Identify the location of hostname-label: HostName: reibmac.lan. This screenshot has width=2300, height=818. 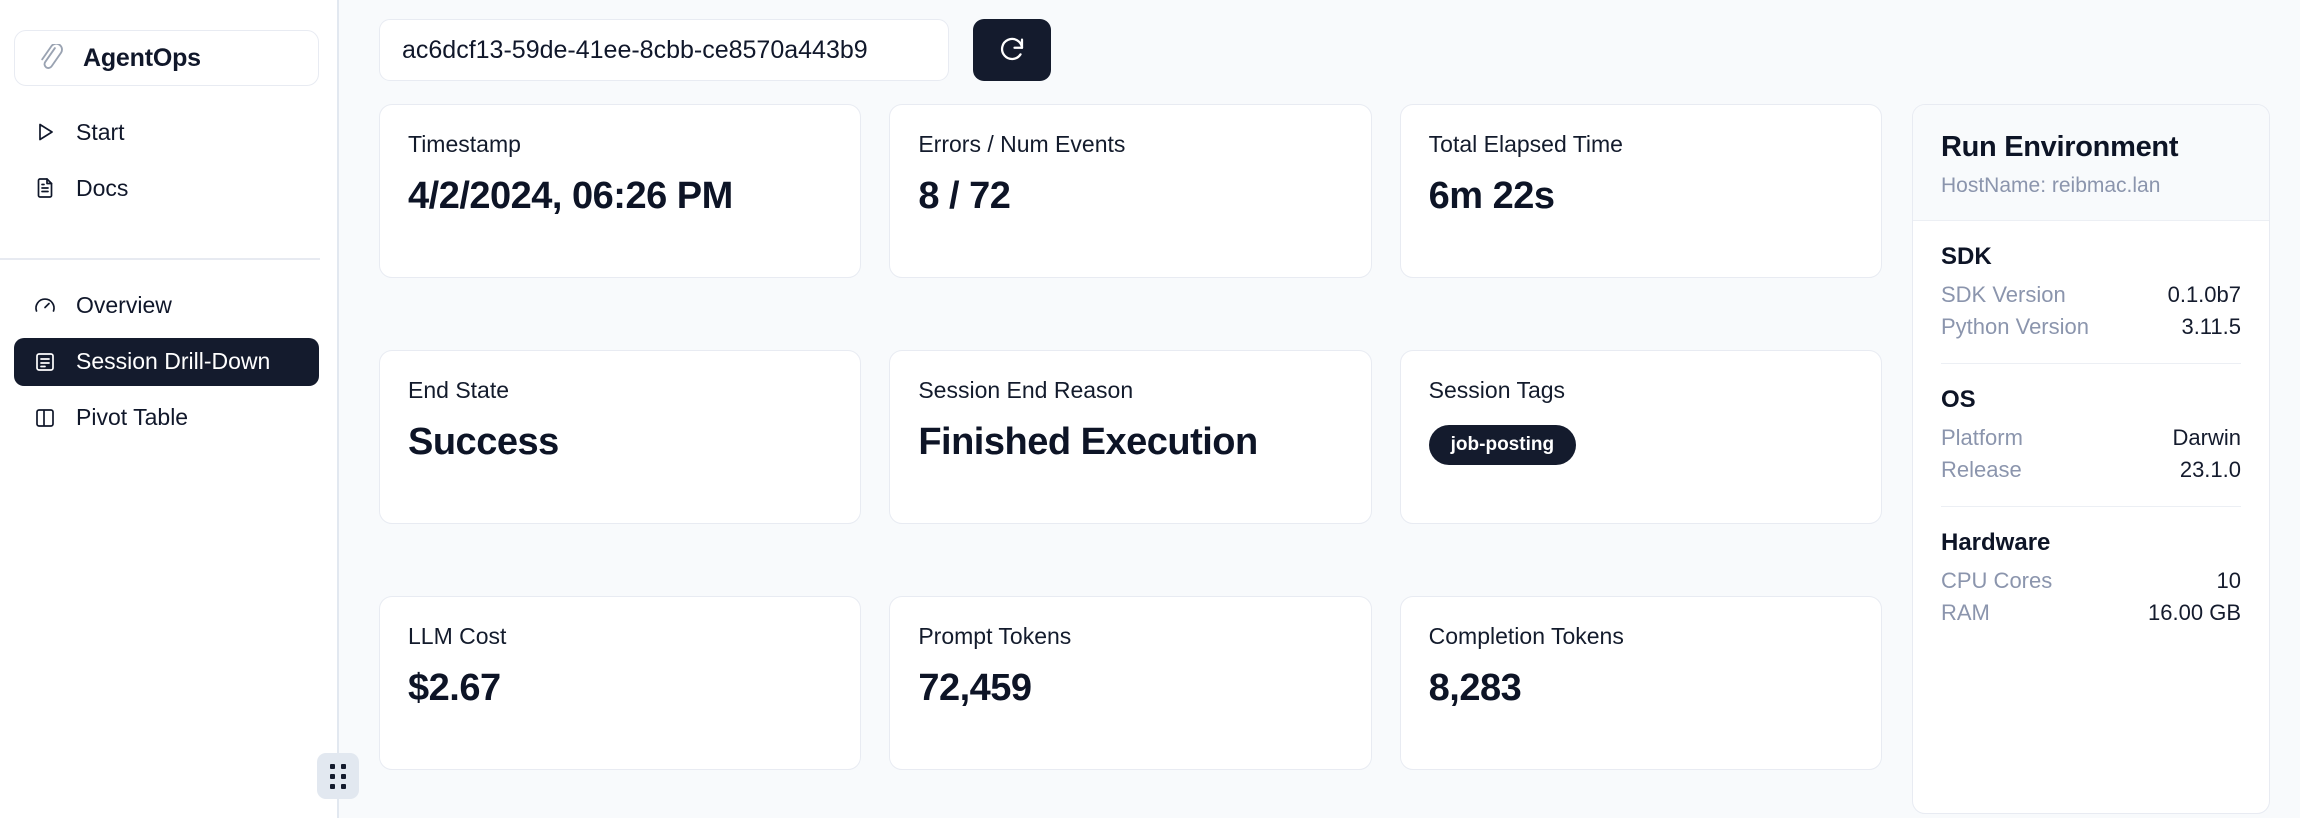
(2051, 185).